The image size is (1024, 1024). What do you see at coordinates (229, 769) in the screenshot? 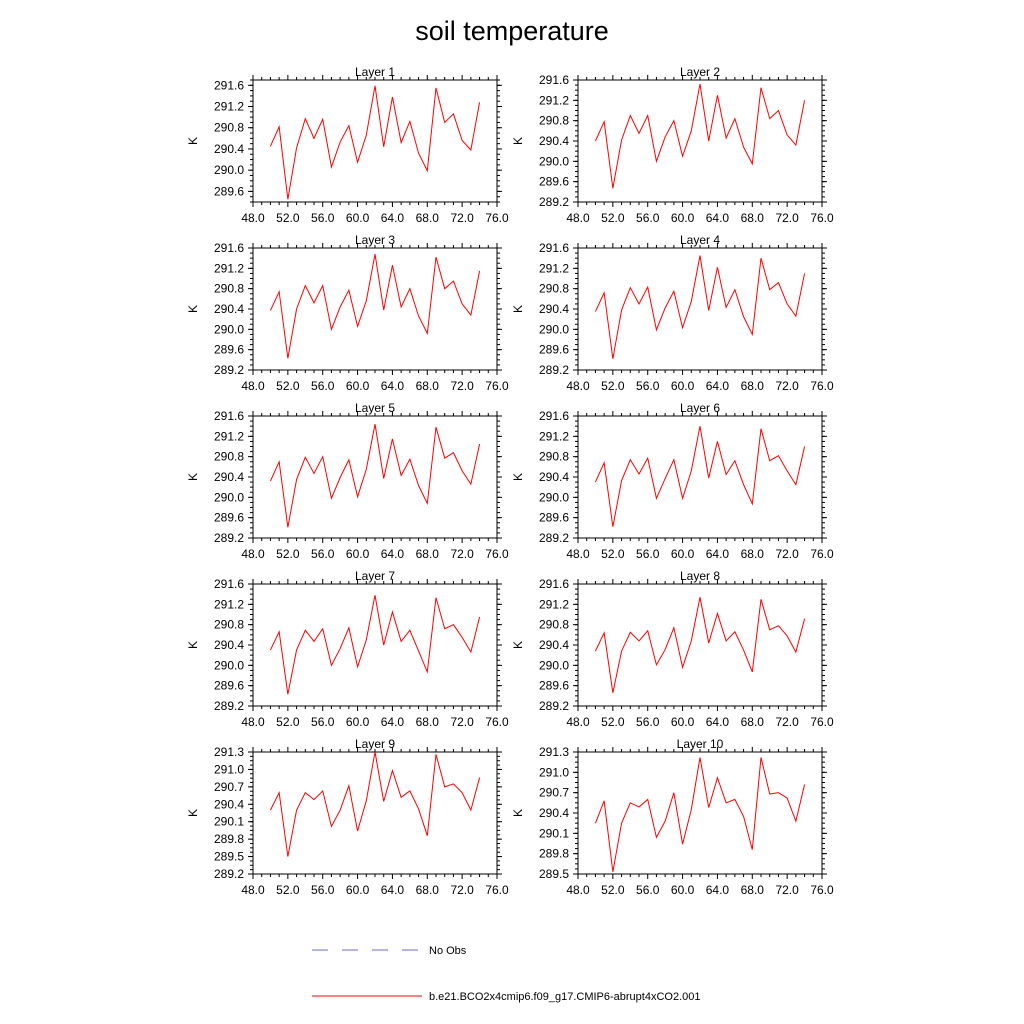
I see `y-tick-label: 291.0` at bounding box center [229, 769].